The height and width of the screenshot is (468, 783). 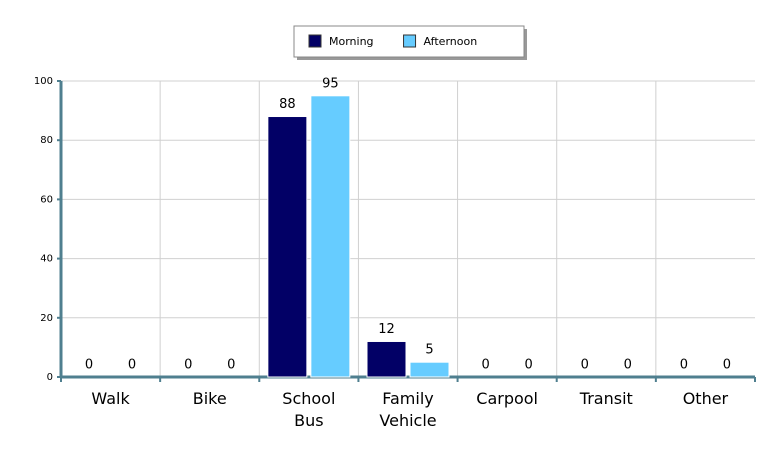 What do you see at coordinates (606, 398) in the screenshot?
I see `x-tick-label: Transit` at bounding box center [606, 398].